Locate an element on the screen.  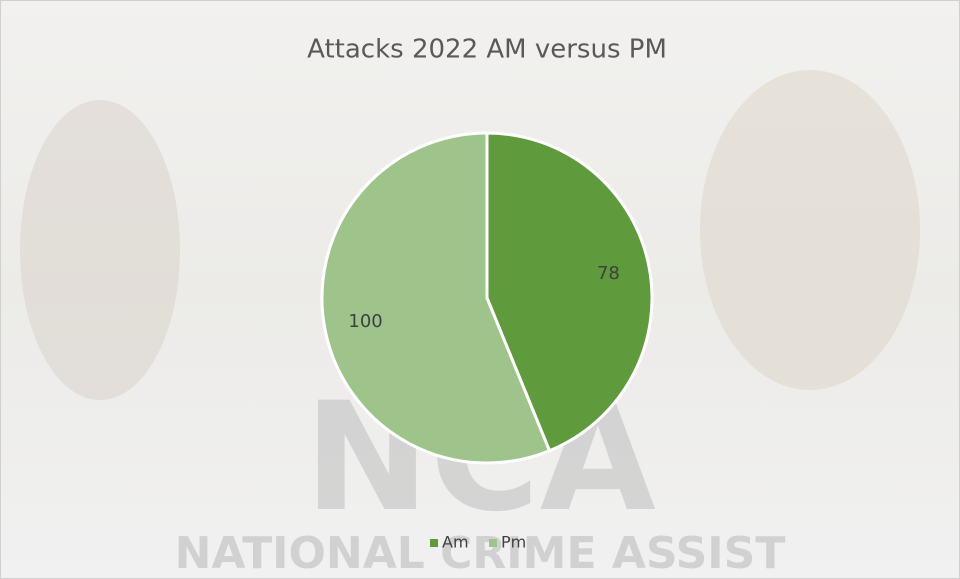
background-tagline: NATIONAL CRIME ASSIST is located at coordinates (480, 553).